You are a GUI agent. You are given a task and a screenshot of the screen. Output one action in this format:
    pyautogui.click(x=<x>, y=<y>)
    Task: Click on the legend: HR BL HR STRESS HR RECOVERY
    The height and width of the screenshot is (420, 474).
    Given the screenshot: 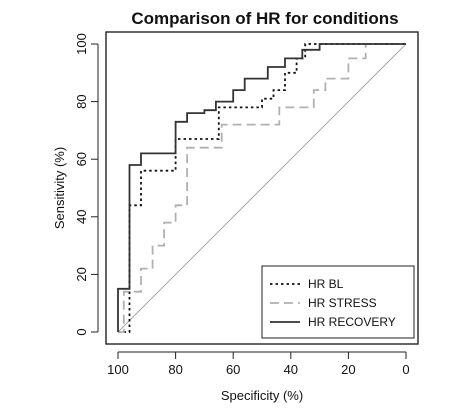 What is the action you would take?
    pyautogui.click(x=338, y=302)
    